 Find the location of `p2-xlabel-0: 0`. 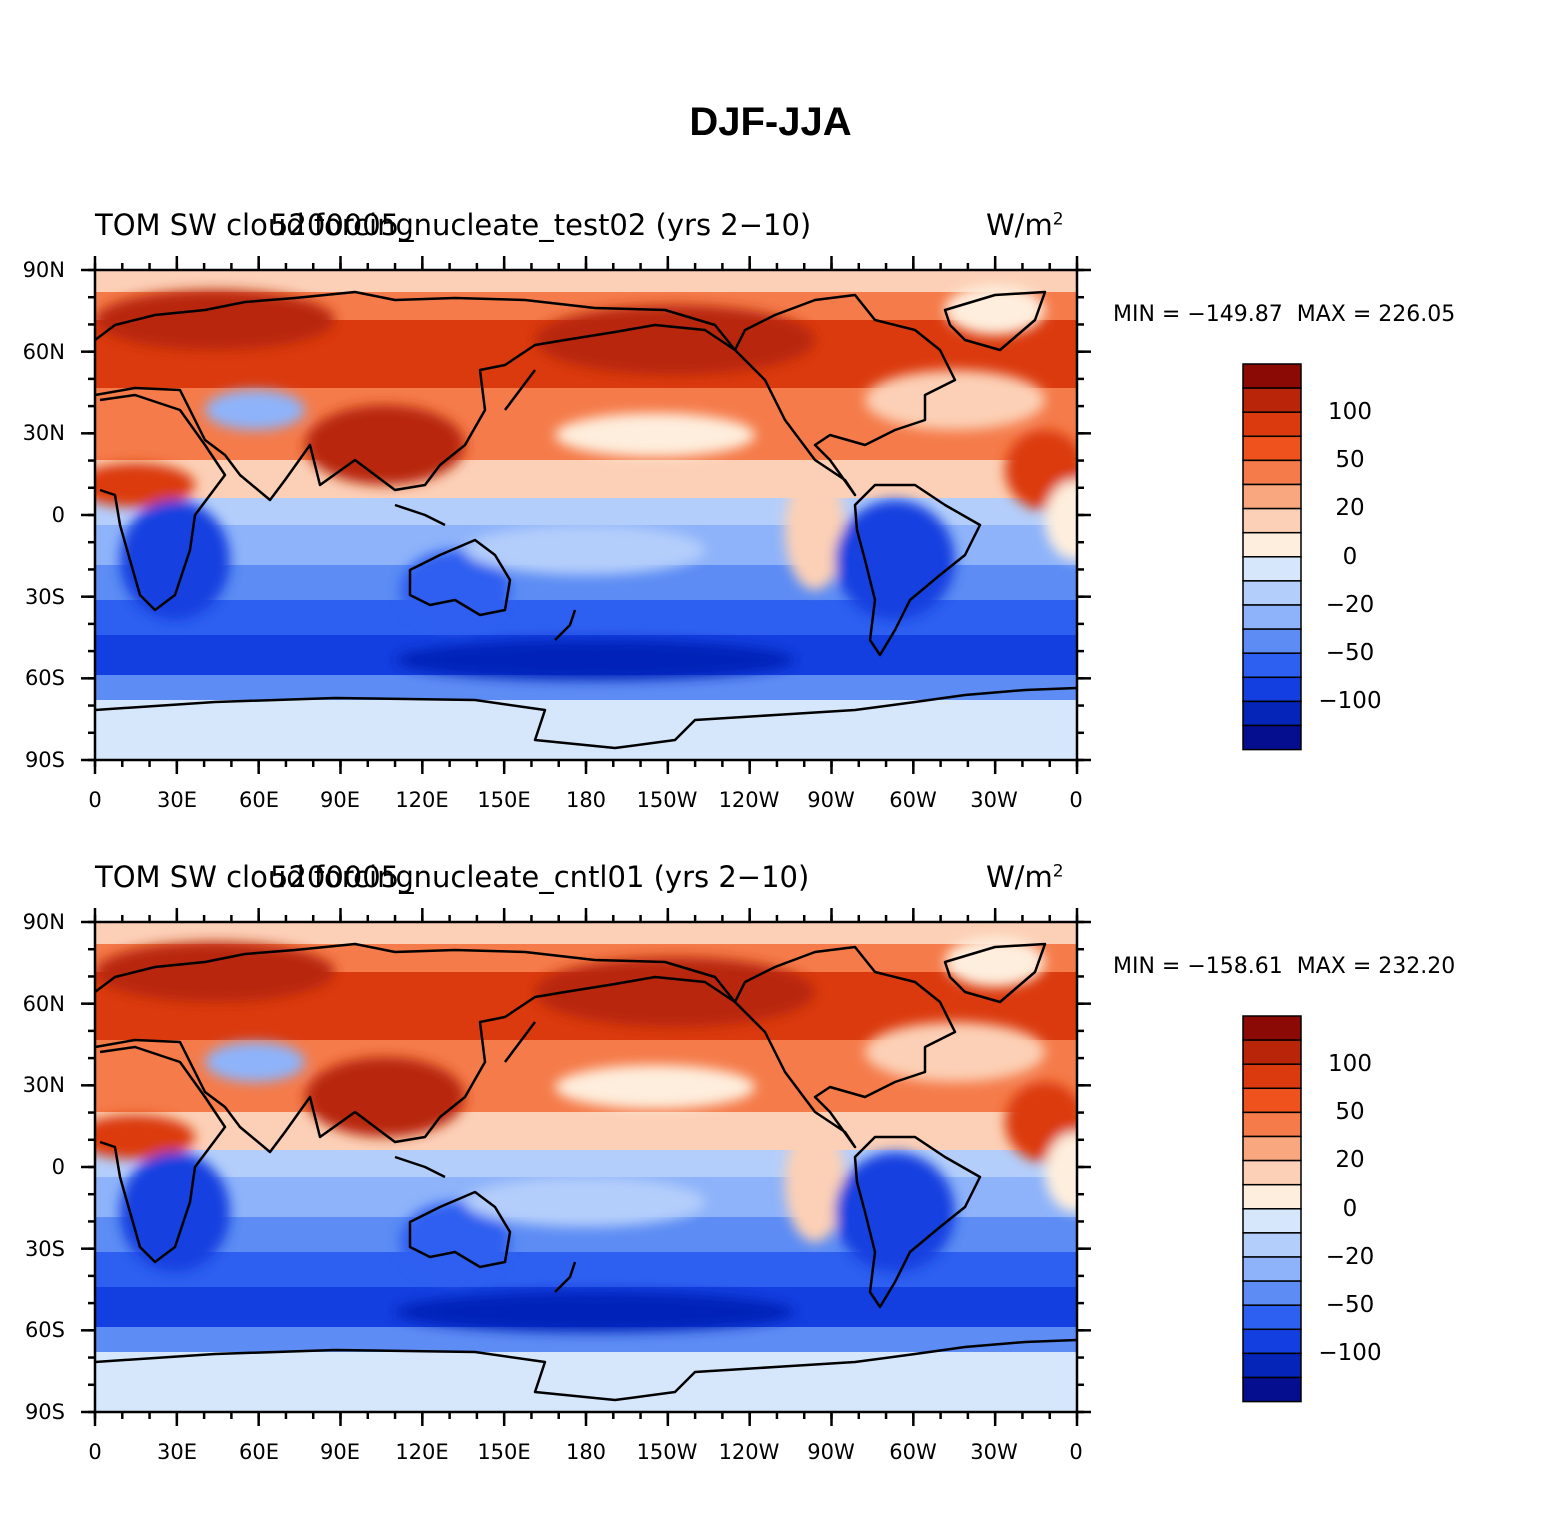

p2-xlabel-0: 0 is located at coordinates (95, 1452).